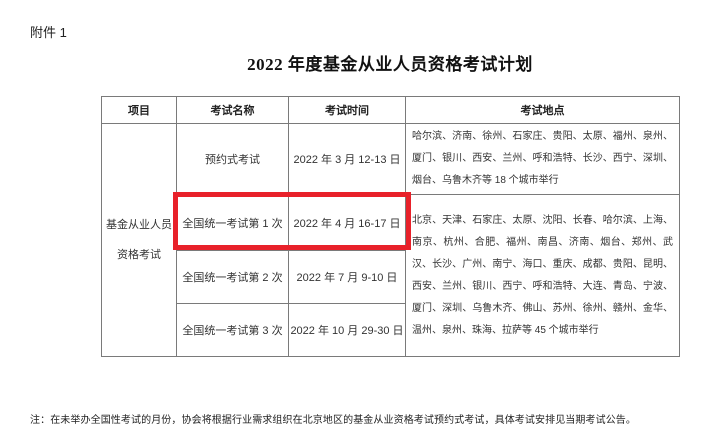  I want to click on cell-exam-name: 全国统一考试第 2 次, so click(232, 277).